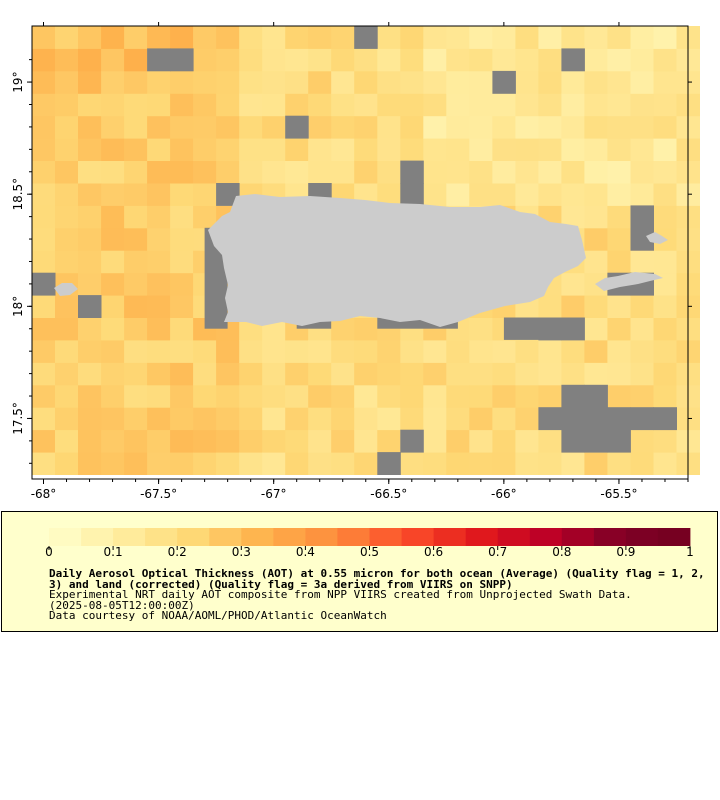 This screenshot has height=800, width=720. Describe the element at coordinates (625, 552) in the screenshot. I see `colorbar-tick-label: 0.9` at that location.